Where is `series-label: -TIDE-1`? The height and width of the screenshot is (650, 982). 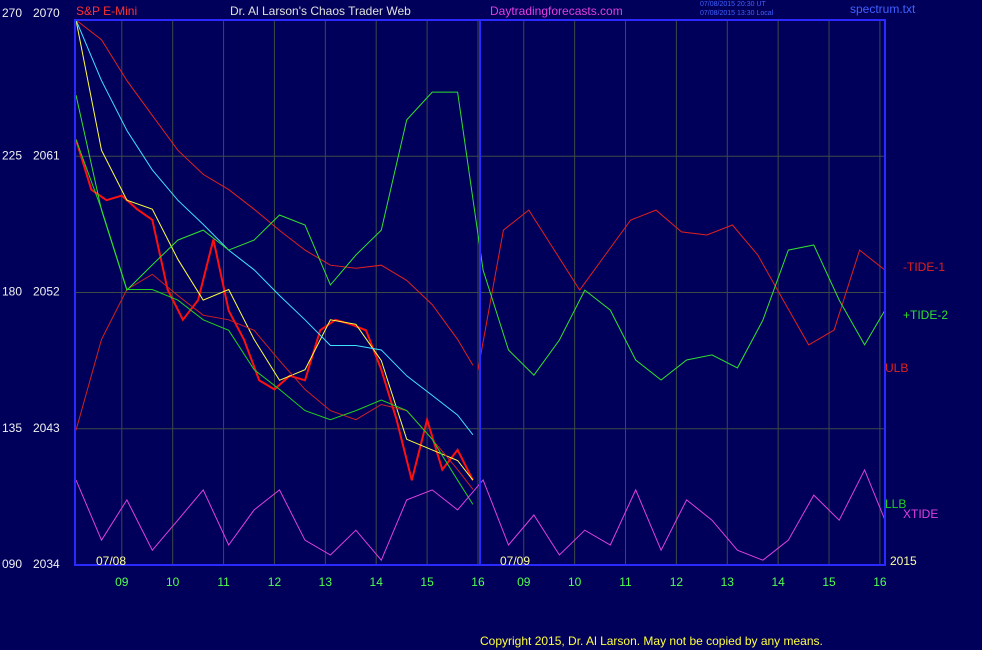
series-label: -TIDE-1 is located at coordinates (924, 267).